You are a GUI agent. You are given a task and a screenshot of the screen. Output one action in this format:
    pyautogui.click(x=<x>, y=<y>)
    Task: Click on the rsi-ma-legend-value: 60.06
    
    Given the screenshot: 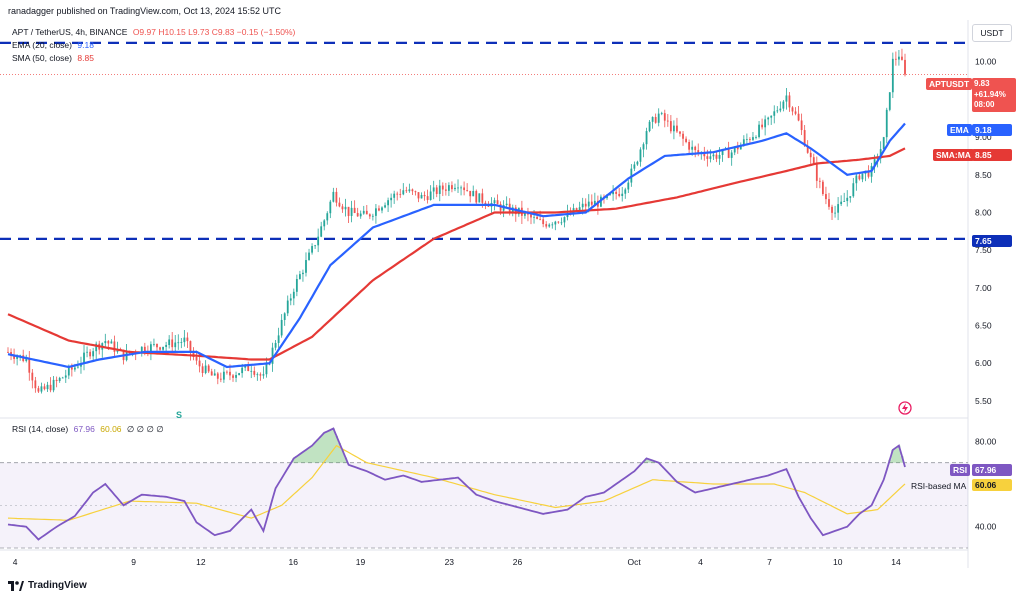 What is the action you would take?
    pyautogui.click(x=111, y=429)
    